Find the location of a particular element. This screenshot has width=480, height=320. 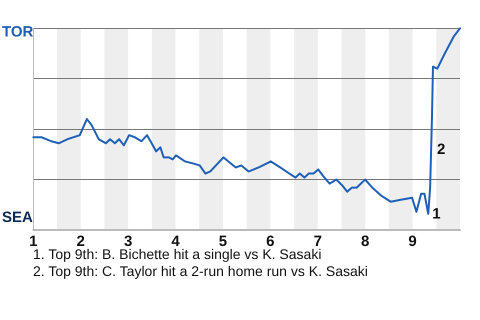

x-tick-label: 9 is located at coordinates (412, 241).